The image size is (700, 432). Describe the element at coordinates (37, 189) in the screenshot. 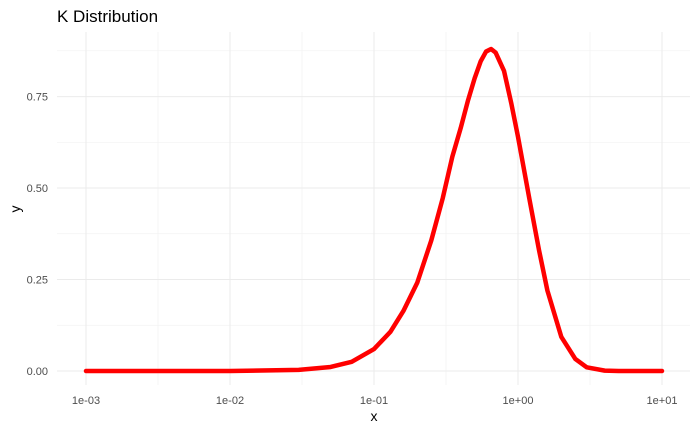

I see `y-tick-label: 0.50` at that location.